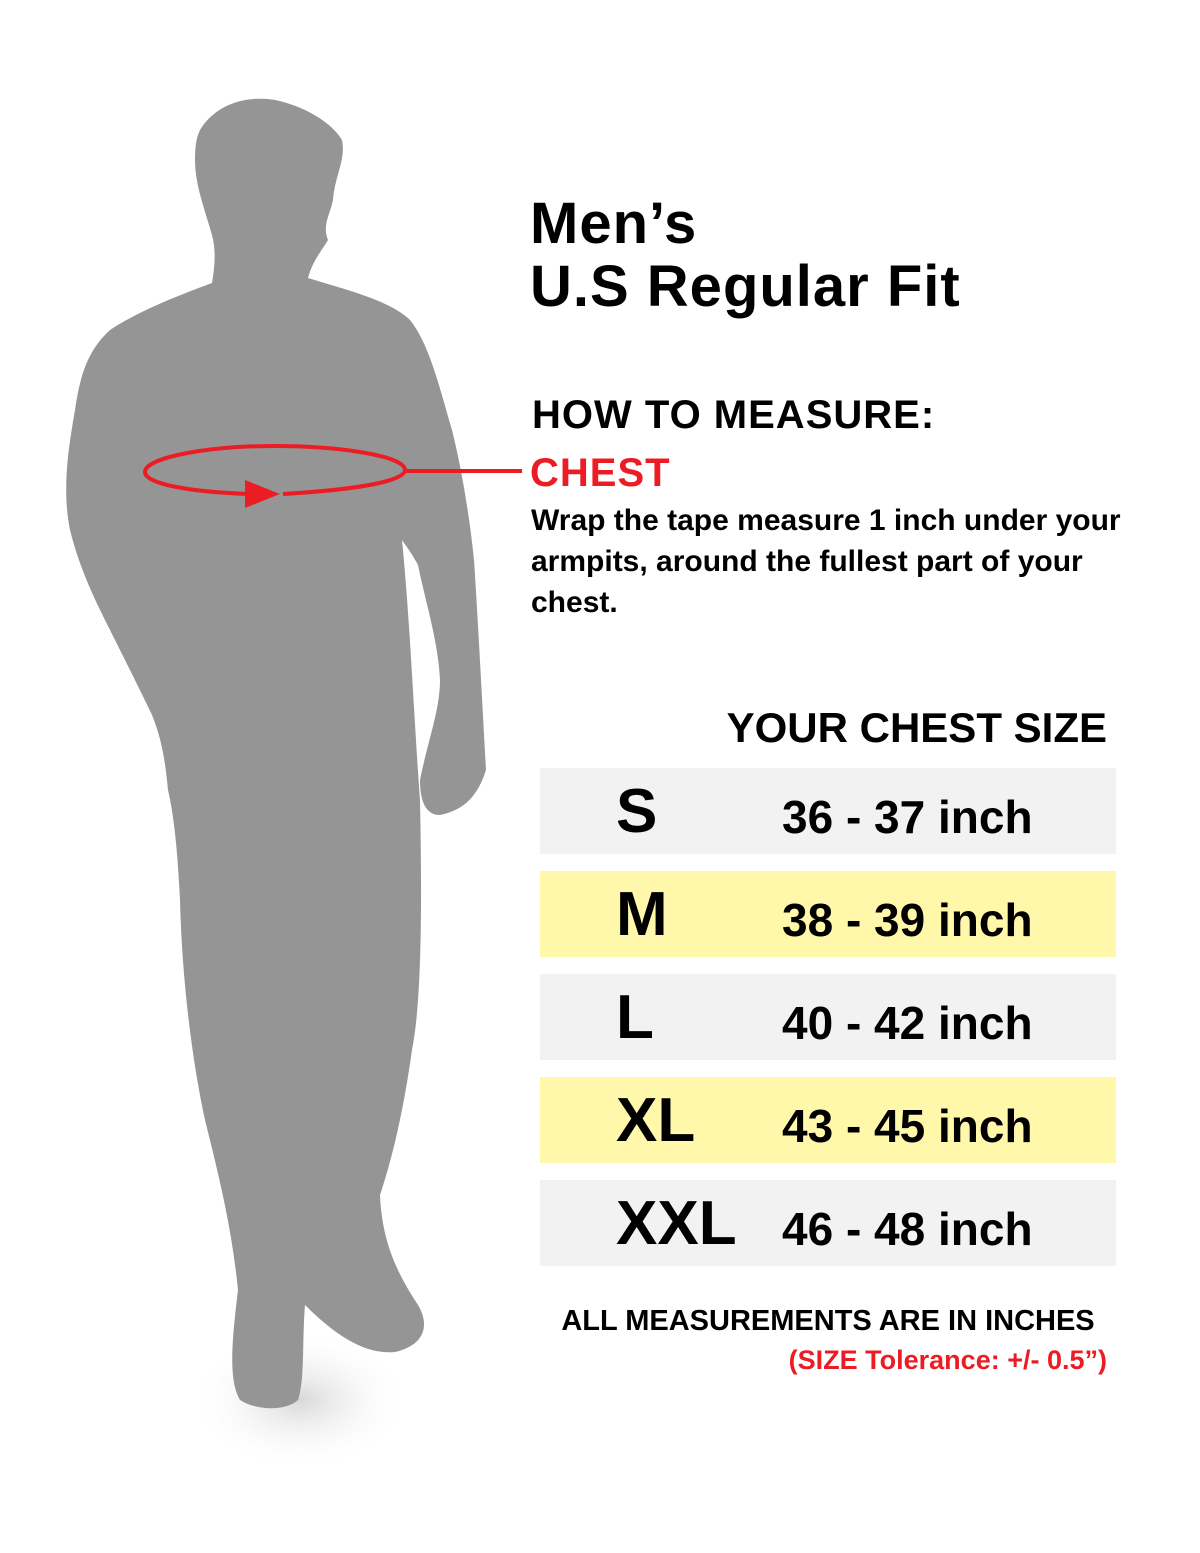  I want to click on size-tolerance-note: (SIZE Tolerance: +/- 0.5”), so click(947, 1360).